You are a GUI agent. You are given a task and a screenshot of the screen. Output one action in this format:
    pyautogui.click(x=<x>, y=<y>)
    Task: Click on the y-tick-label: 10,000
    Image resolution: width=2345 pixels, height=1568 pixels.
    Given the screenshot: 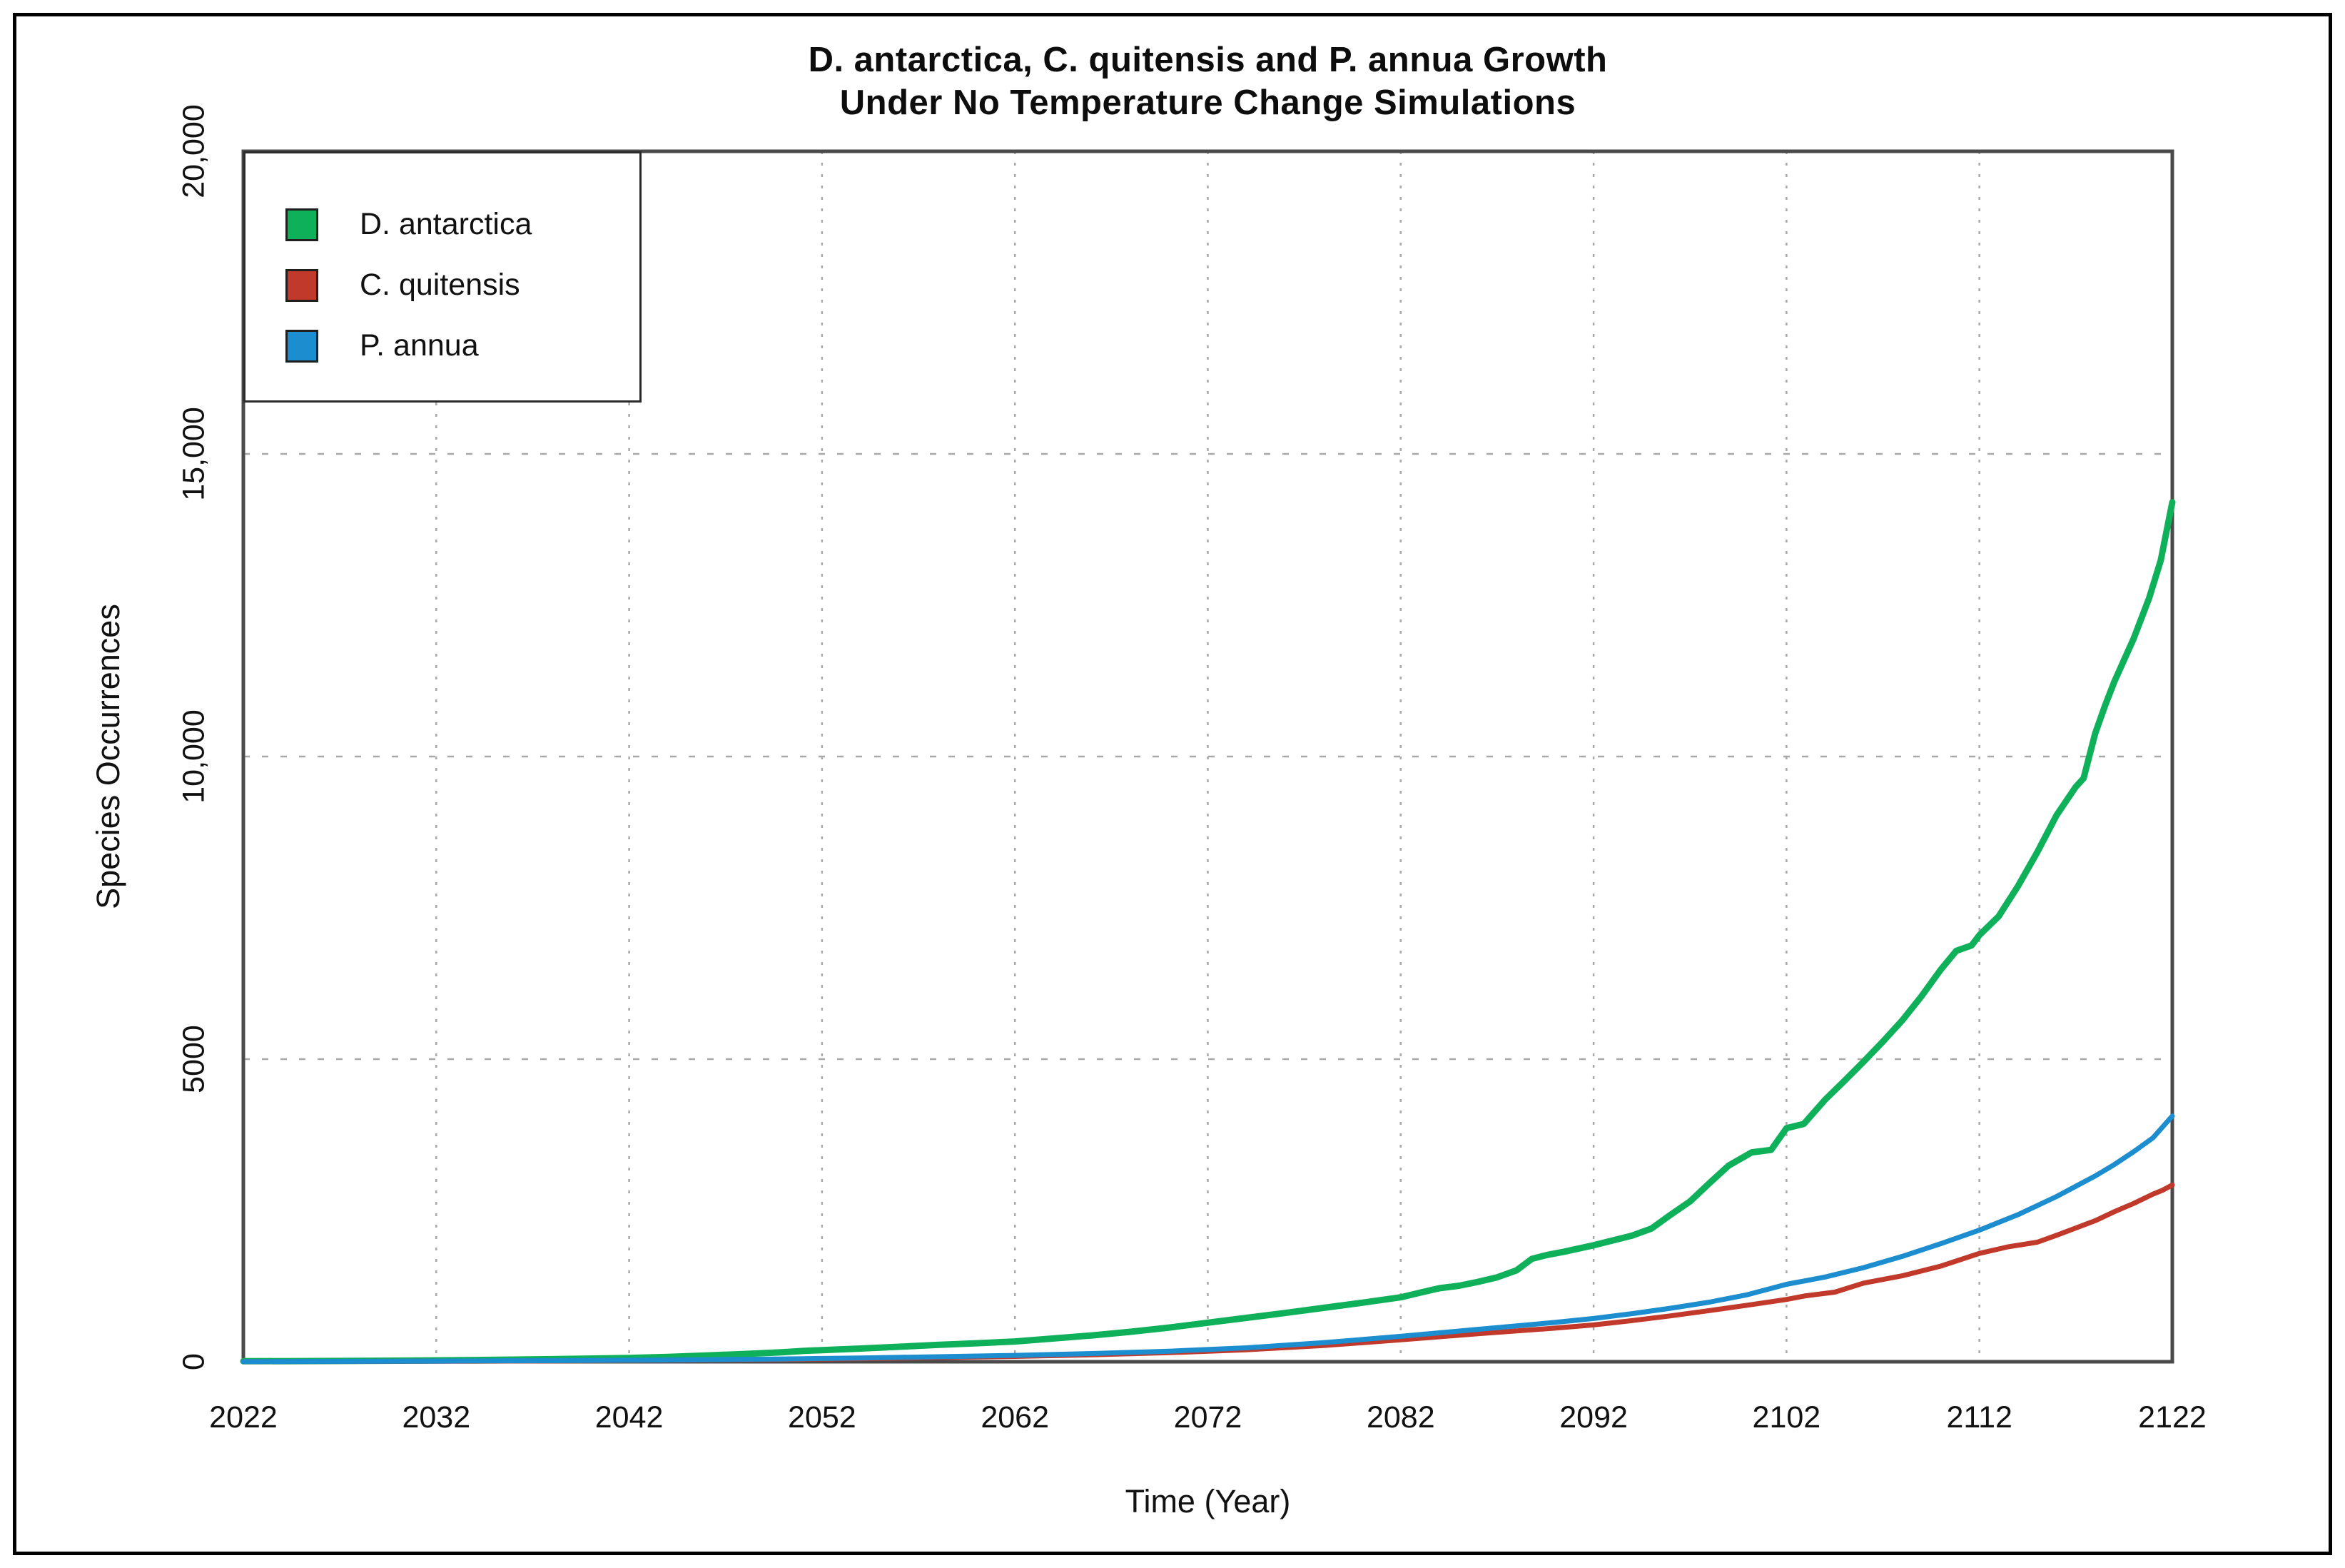 What is the action you would take?
    pyautogui.click(x=194, y=756)
    